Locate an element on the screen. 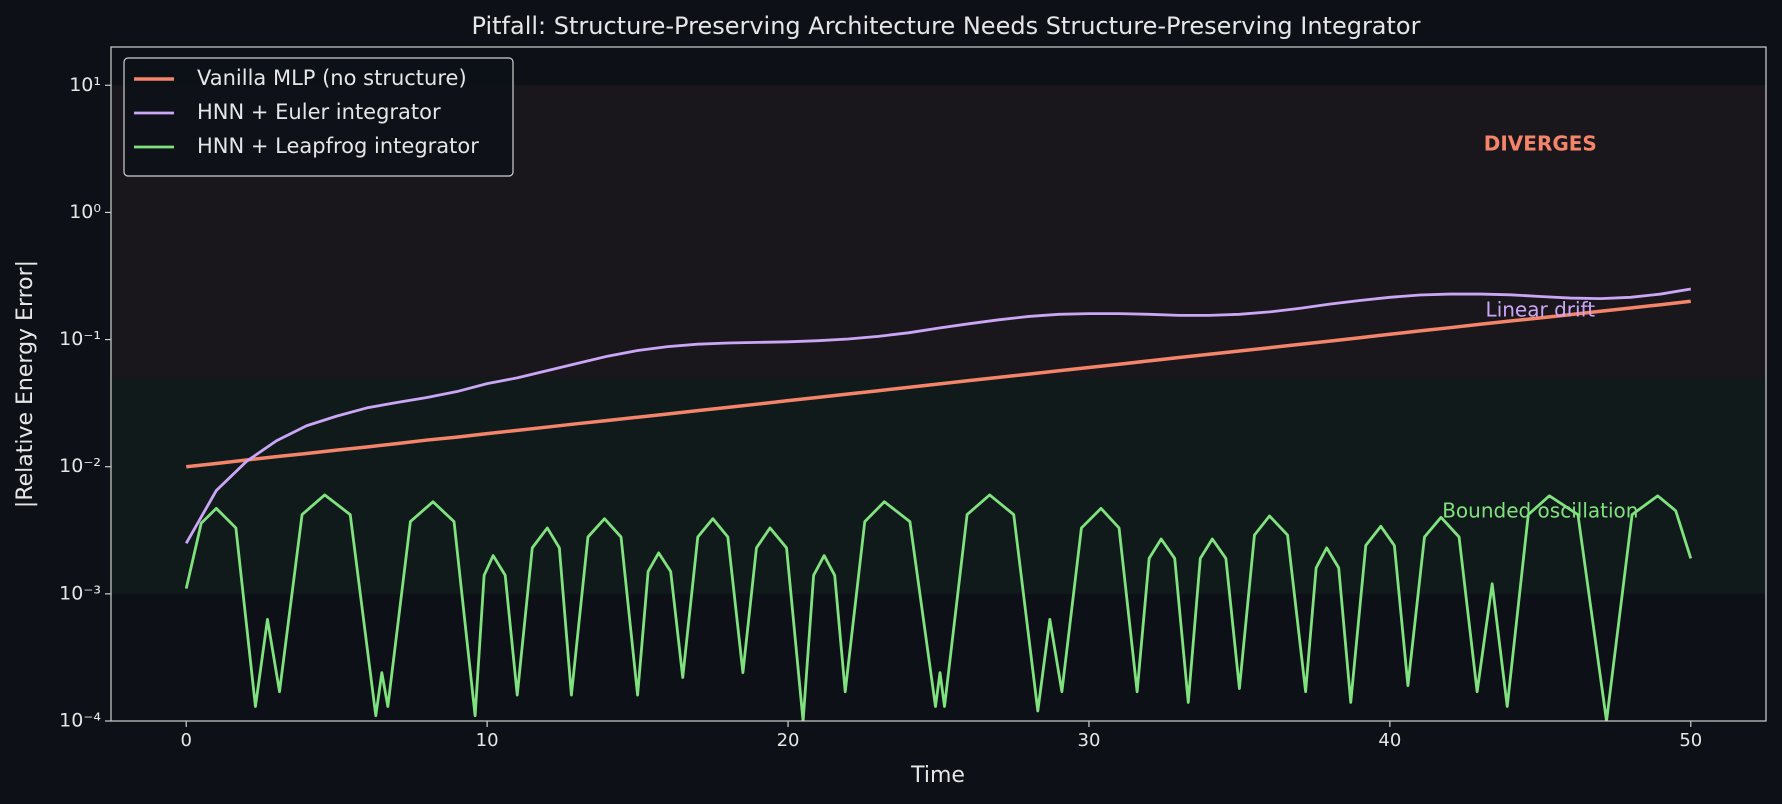 The image size is (1782, 804). legend-label: HNN + Leapfrog integrator is located at coordinates (338, 146).